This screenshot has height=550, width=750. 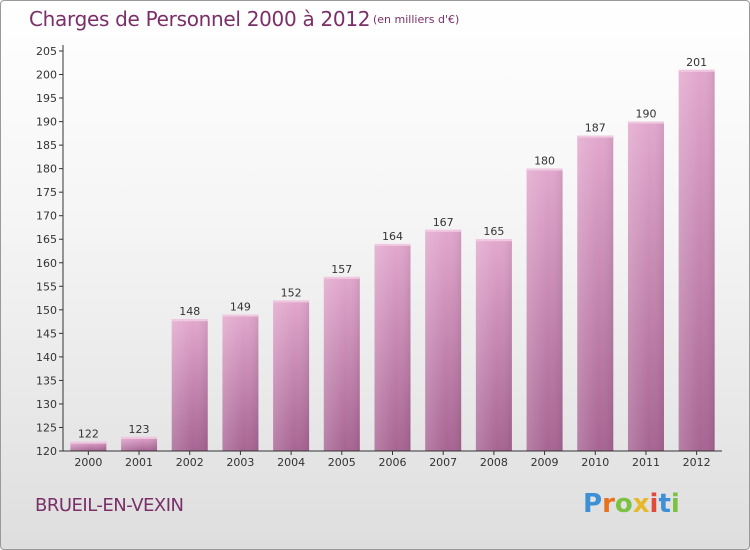 What do you see at coordinates (189, 385) in the screenshot?
I see `bar-shade-2002` at bounding box center [189, 385].